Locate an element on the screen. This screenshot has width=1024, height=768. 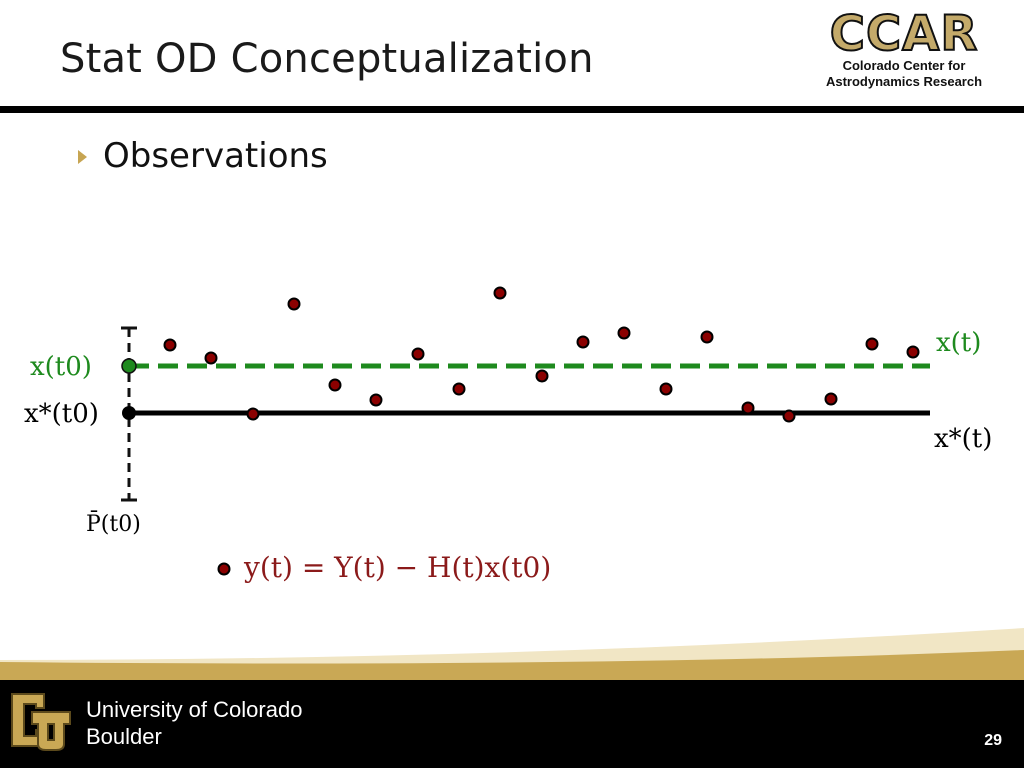
label-xstar-t0: x*(t0) is located at coordinates (61, 414).